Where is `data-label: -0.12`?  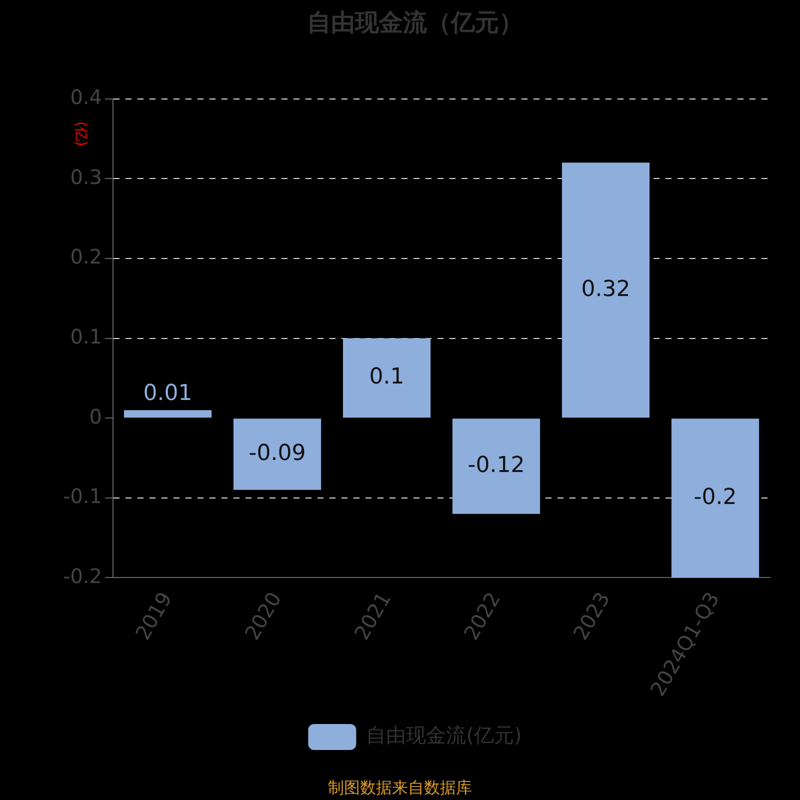
data-label: -0.12 is located at coordinates (496, 465).